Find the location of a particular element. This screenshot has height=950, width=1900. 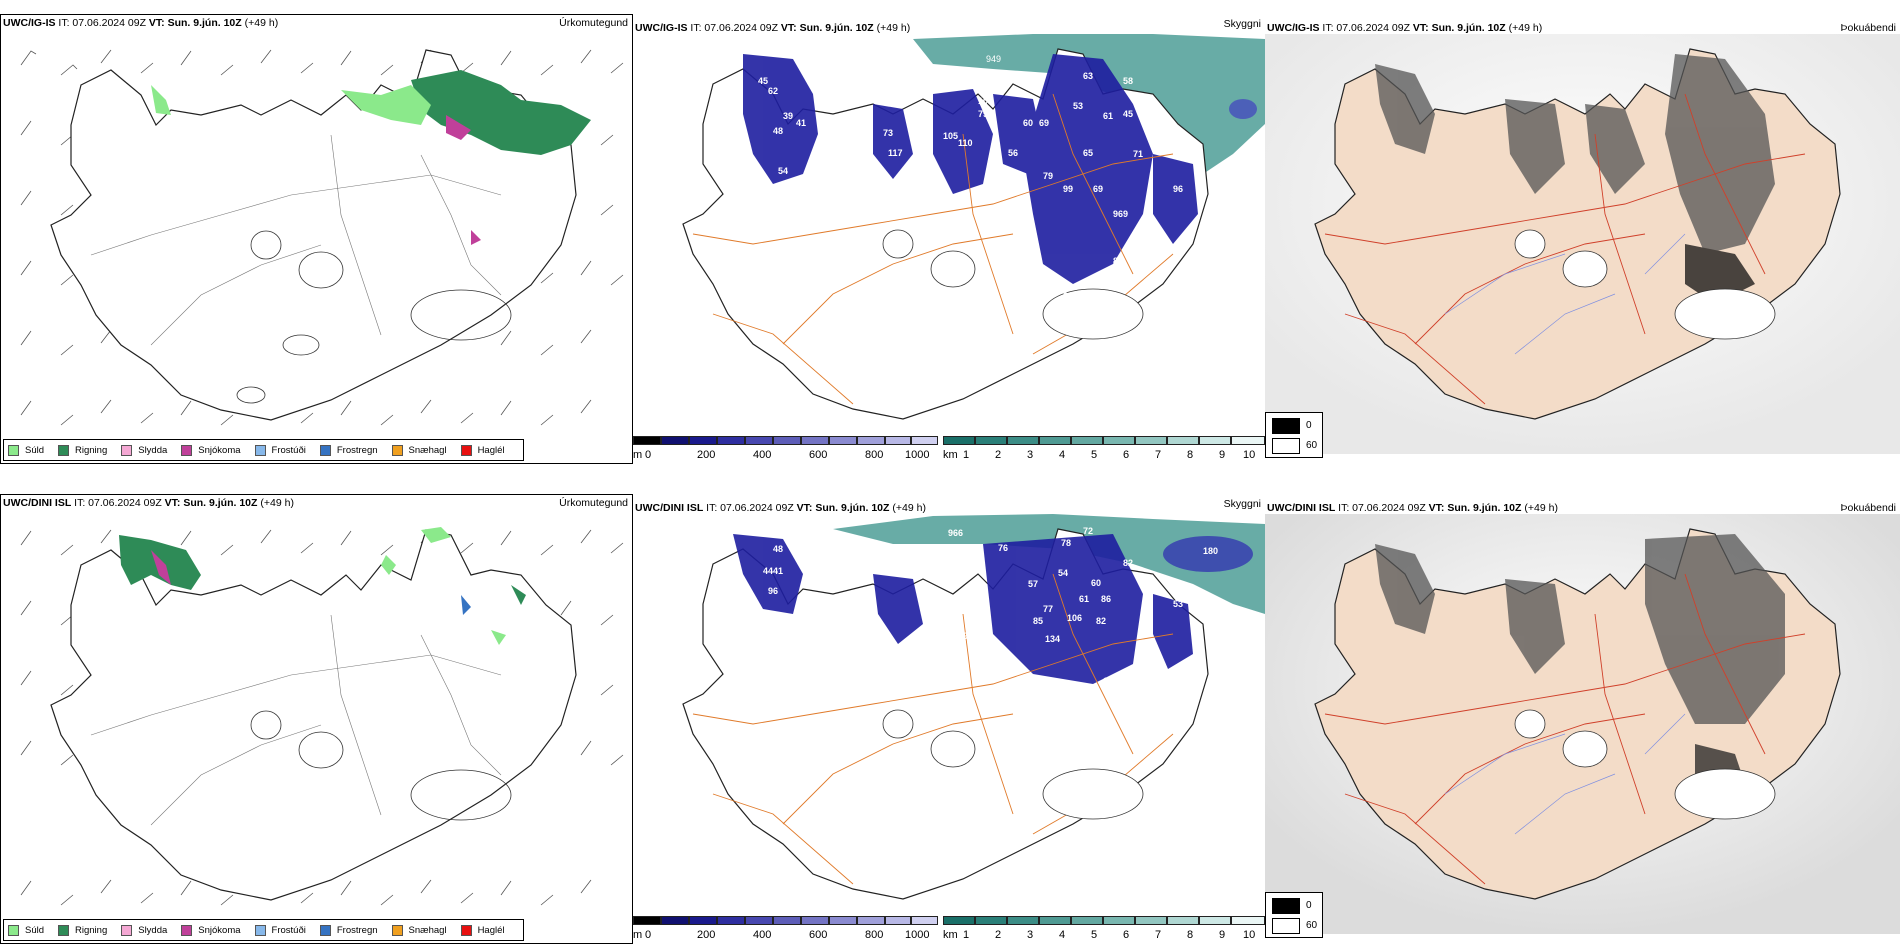

sea-fog is located at coordinates (1049, 564).